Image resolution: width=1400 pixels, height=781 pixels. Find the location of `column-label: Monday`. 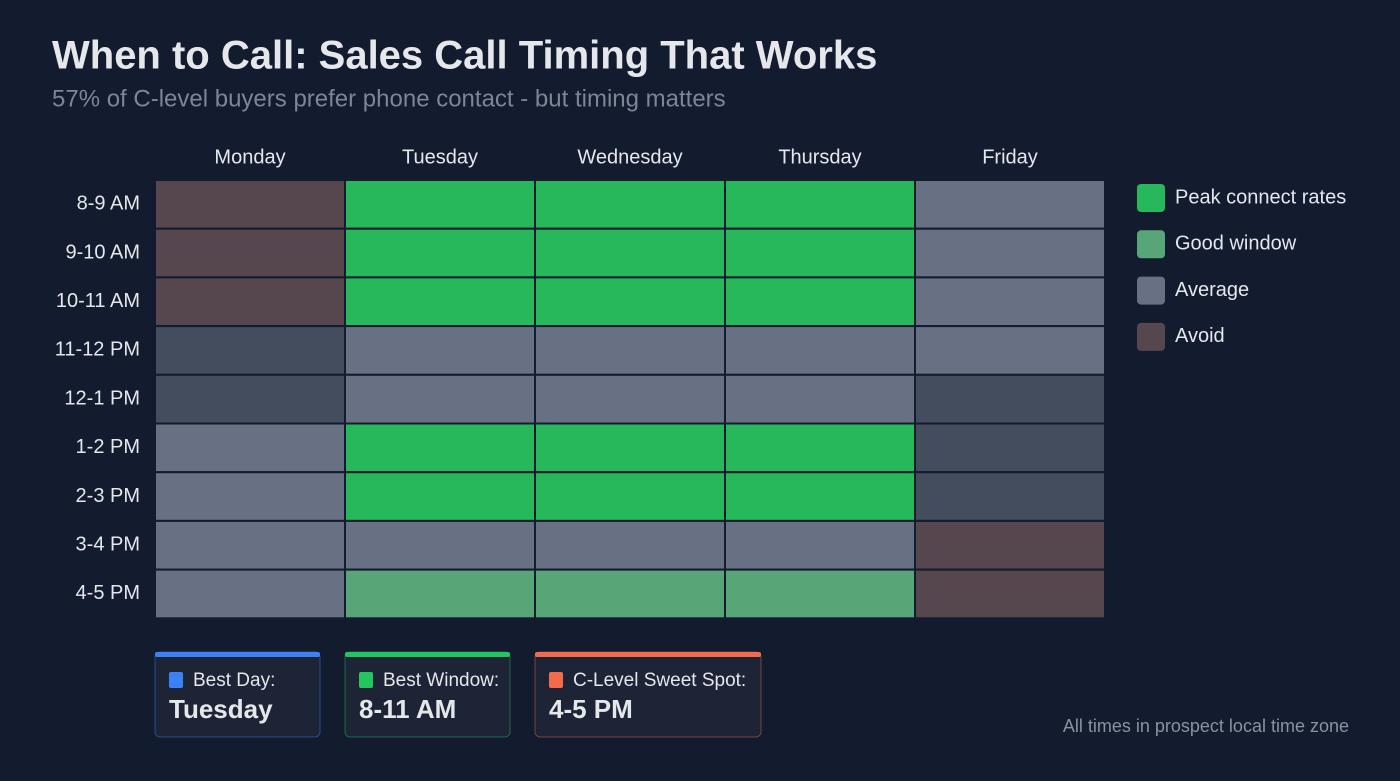

column-label: Monday is located at coordinates (249, 157).